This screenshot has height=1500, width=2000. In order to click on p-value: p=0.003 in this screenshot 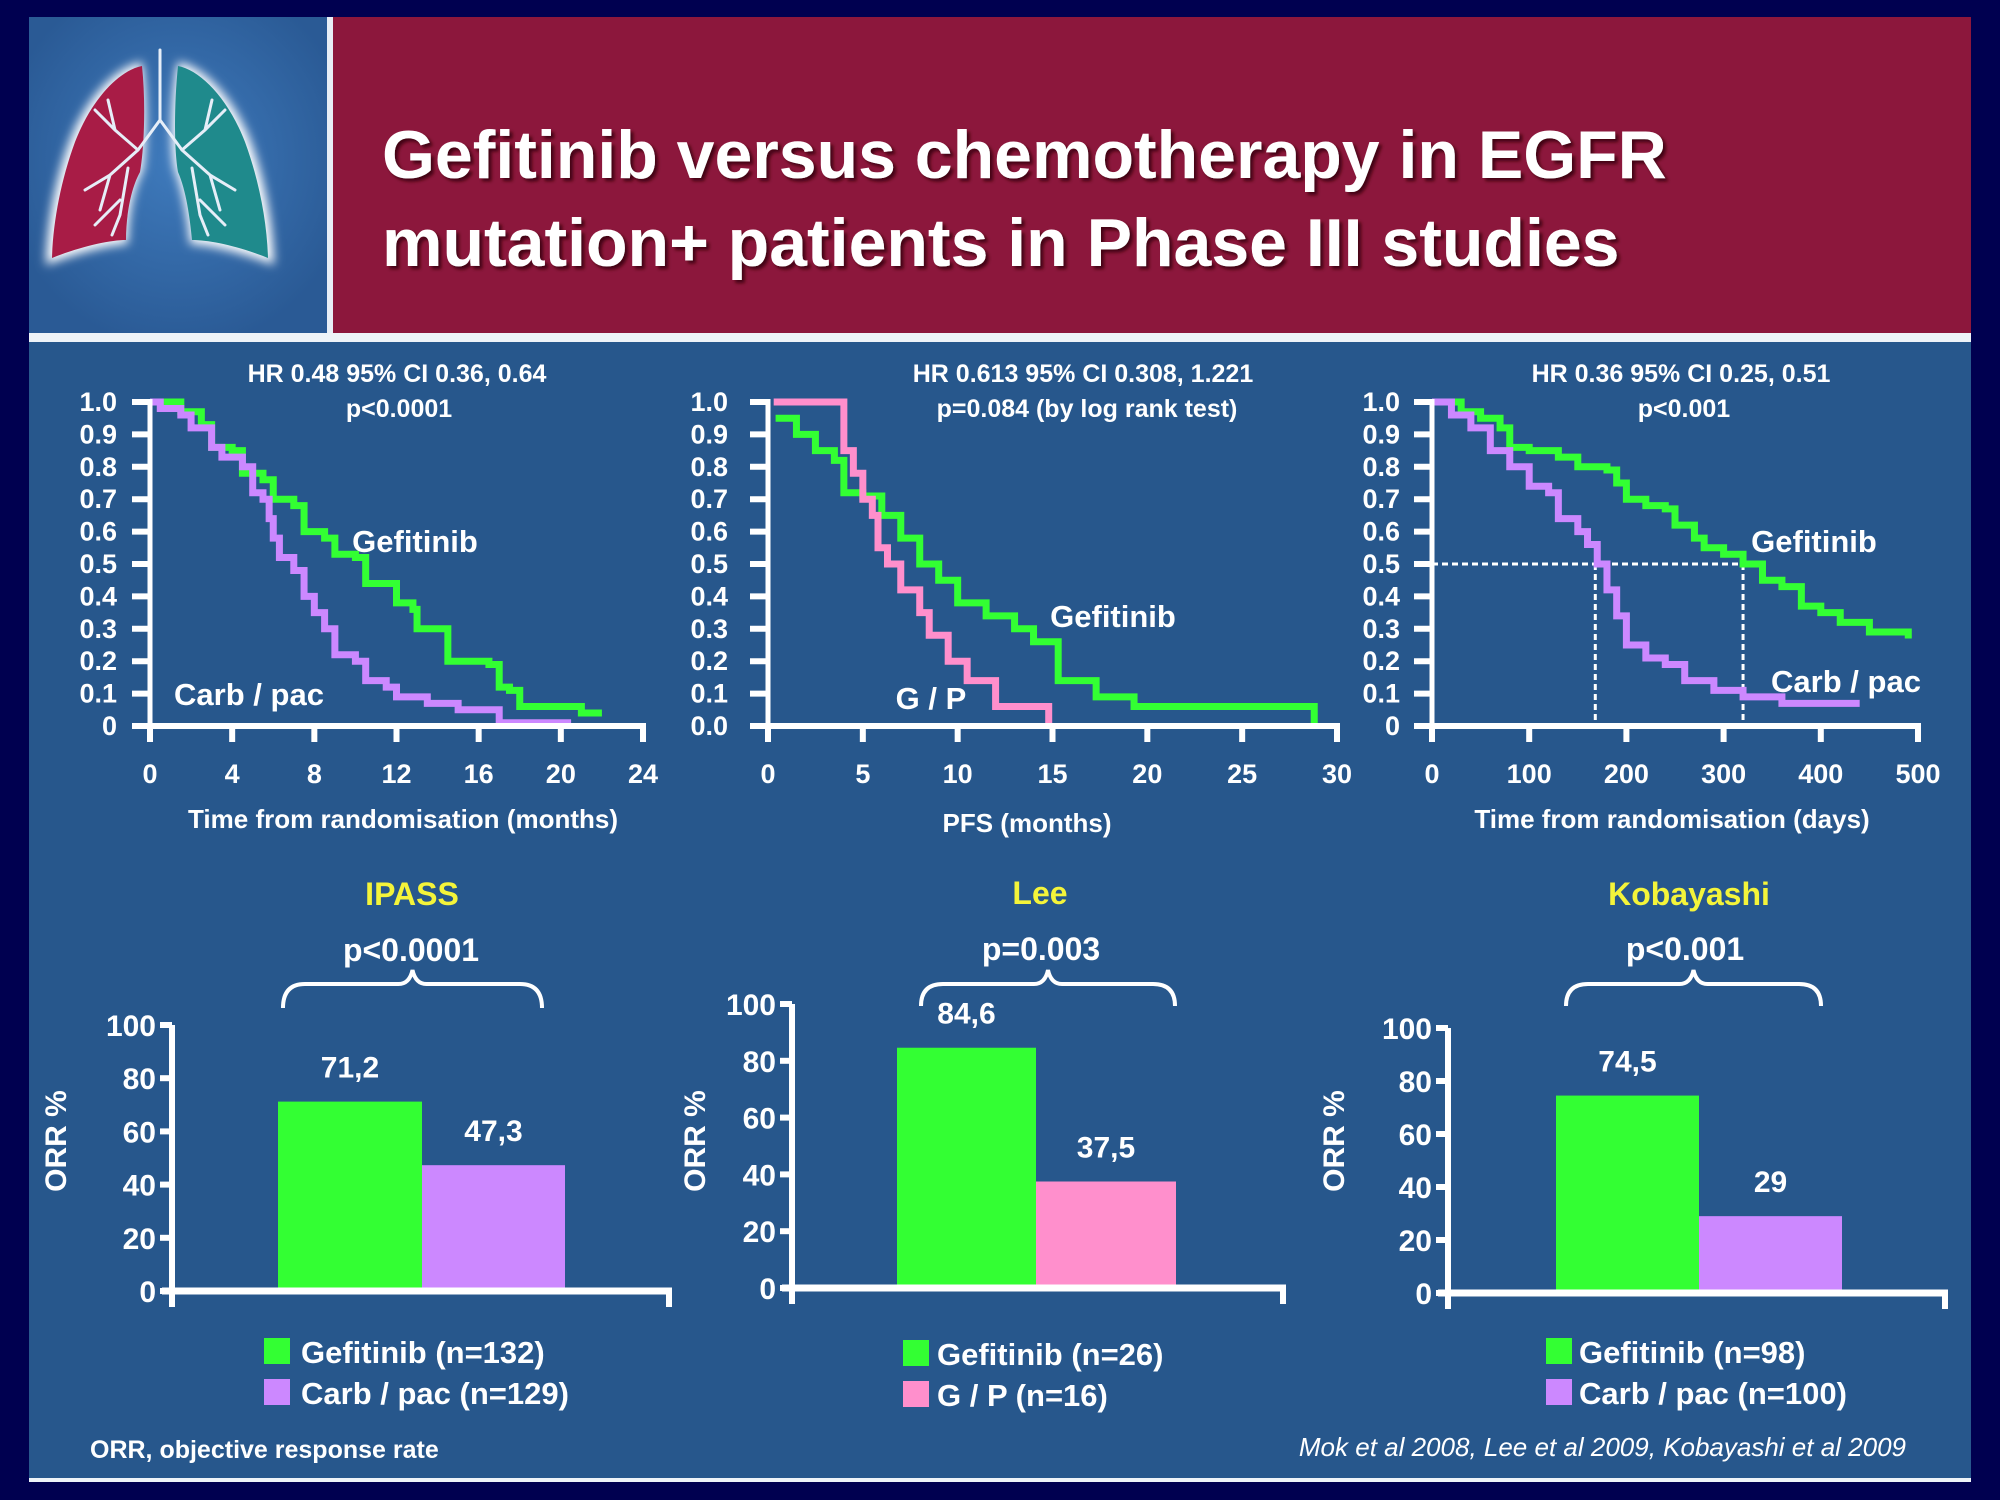, I will do `click(1041, 949)`.